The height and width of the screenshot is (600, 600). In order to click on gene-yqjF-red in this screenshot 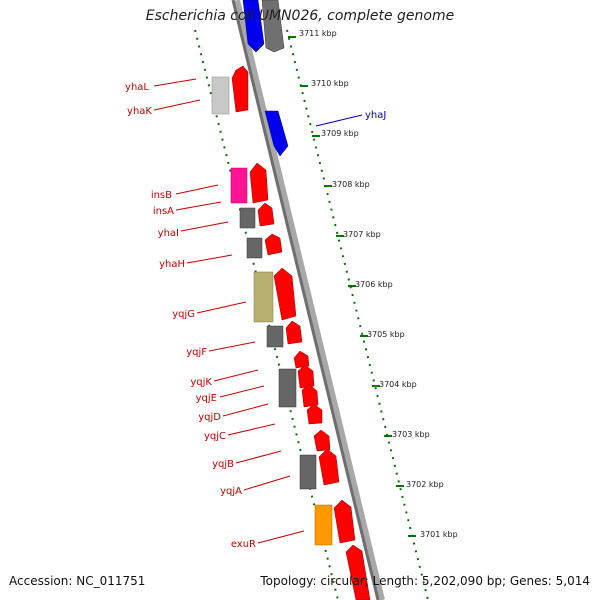, I will do `click(294, 332)`.